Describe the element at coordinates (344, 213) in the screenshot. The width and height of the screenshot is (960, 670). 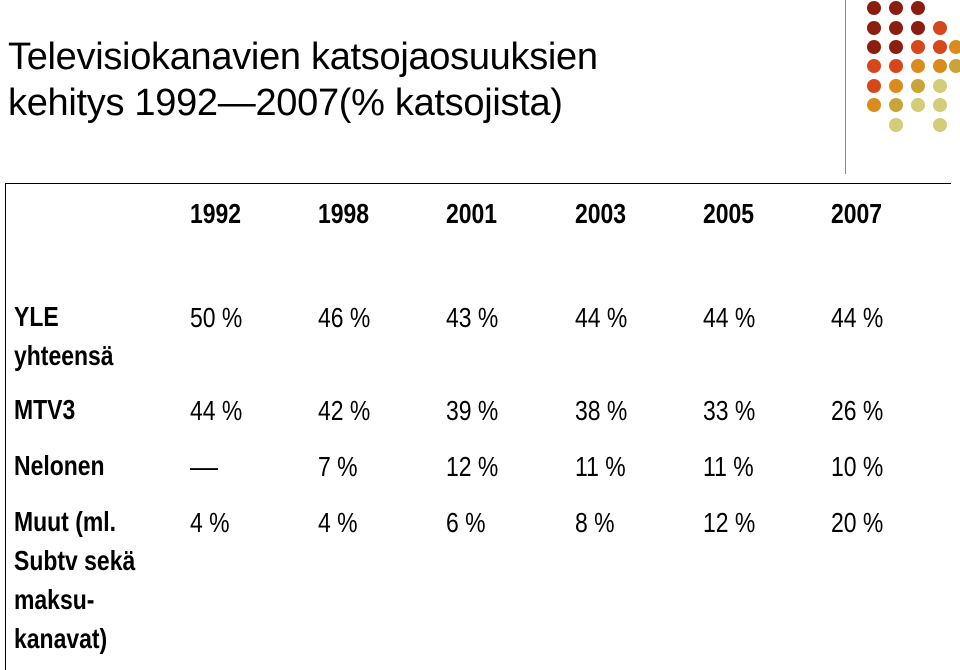
I see `column-header-year: 1998` at that location.